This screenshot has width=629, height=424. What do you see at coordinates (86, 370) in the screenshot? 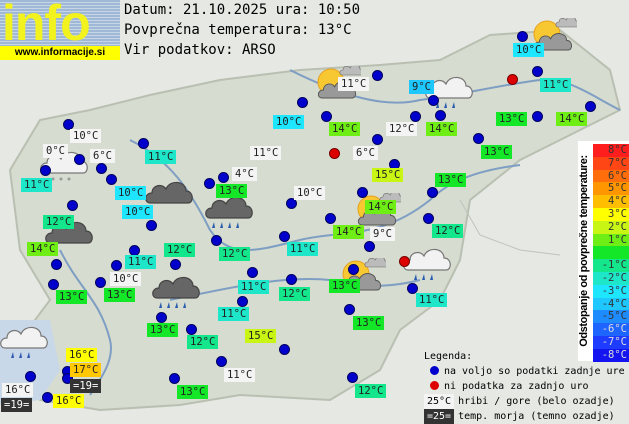
I see `station-temperature: 17°C` at bounding box center [86, 370].